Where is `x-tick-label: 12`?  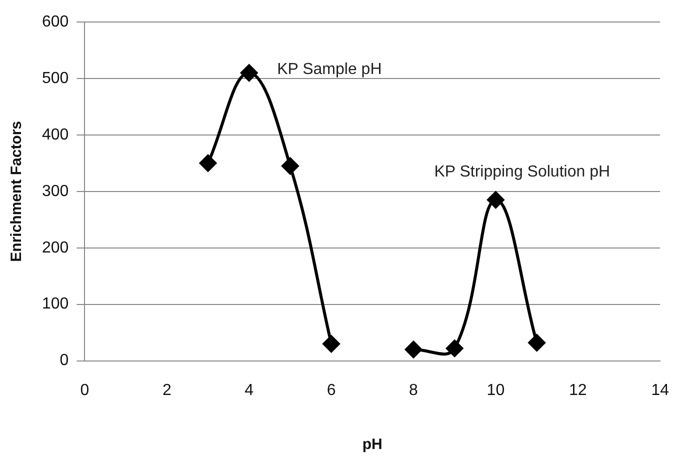 x-tick-label: 12 is located at coordinates (578, 390).